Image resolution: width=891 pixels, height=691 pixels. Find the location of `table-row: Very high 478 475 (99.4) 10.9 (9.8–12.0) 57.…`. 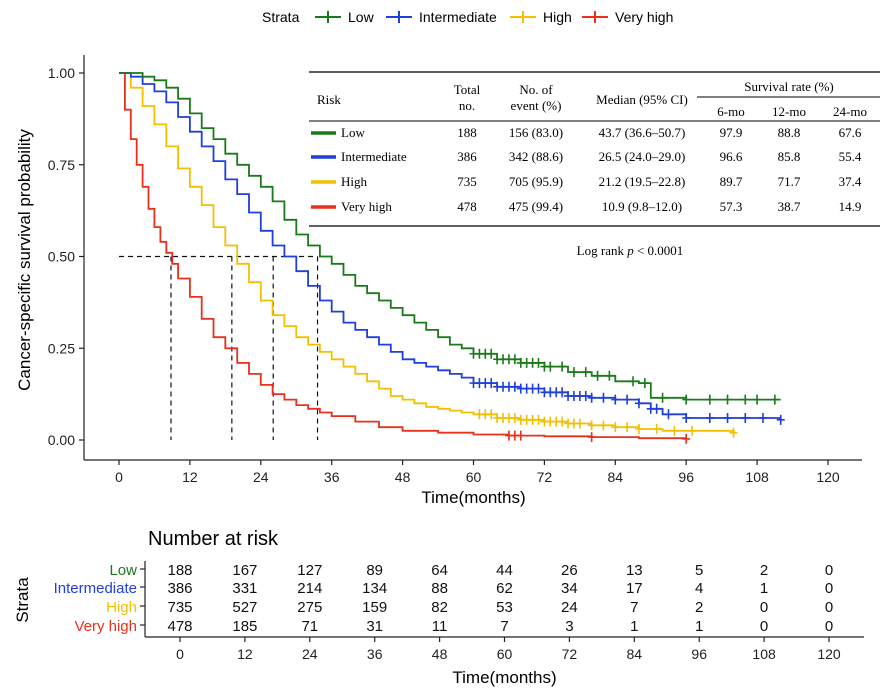

table-row: Very high 478 475 (99.4) 10.9 (9.8–12.0) 57.… is located at coordinates (586, 206).